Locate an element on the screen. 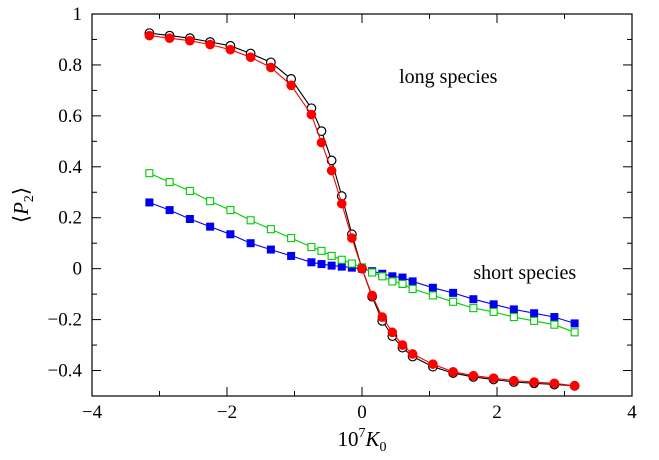 This screenshot has height=460, width=659. x-tick-label: −2 is located at coordinates (227, 412).